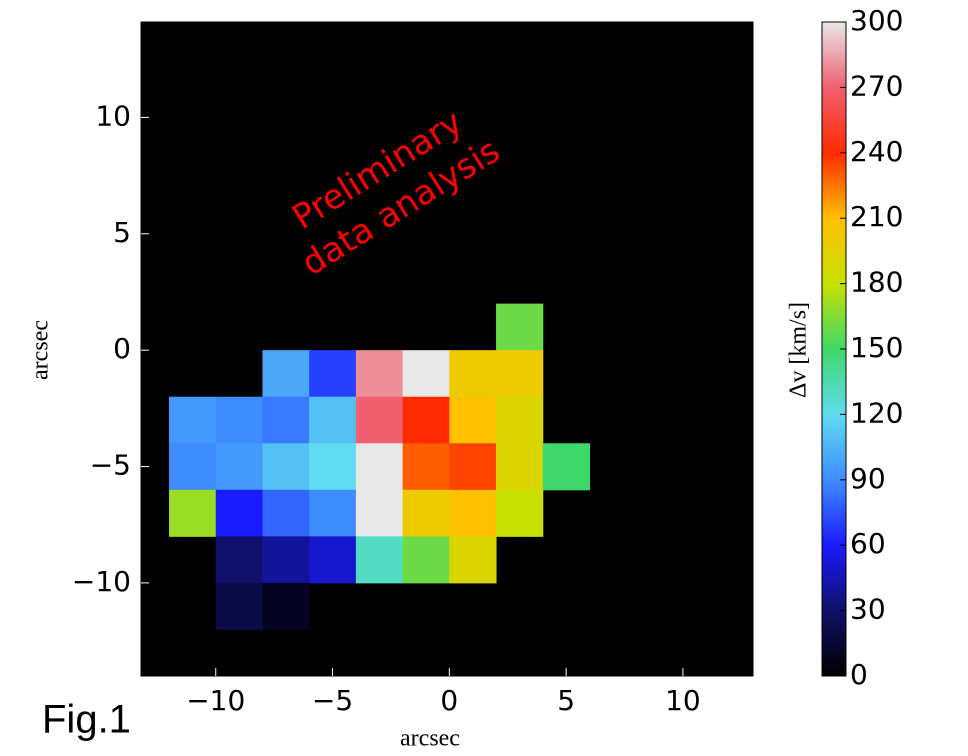 The image size is (968, 756). What do you see at coordinates (566, 700) in the screenshot?
I see `x-tick-label: 5` at bounding box center [566, 700].